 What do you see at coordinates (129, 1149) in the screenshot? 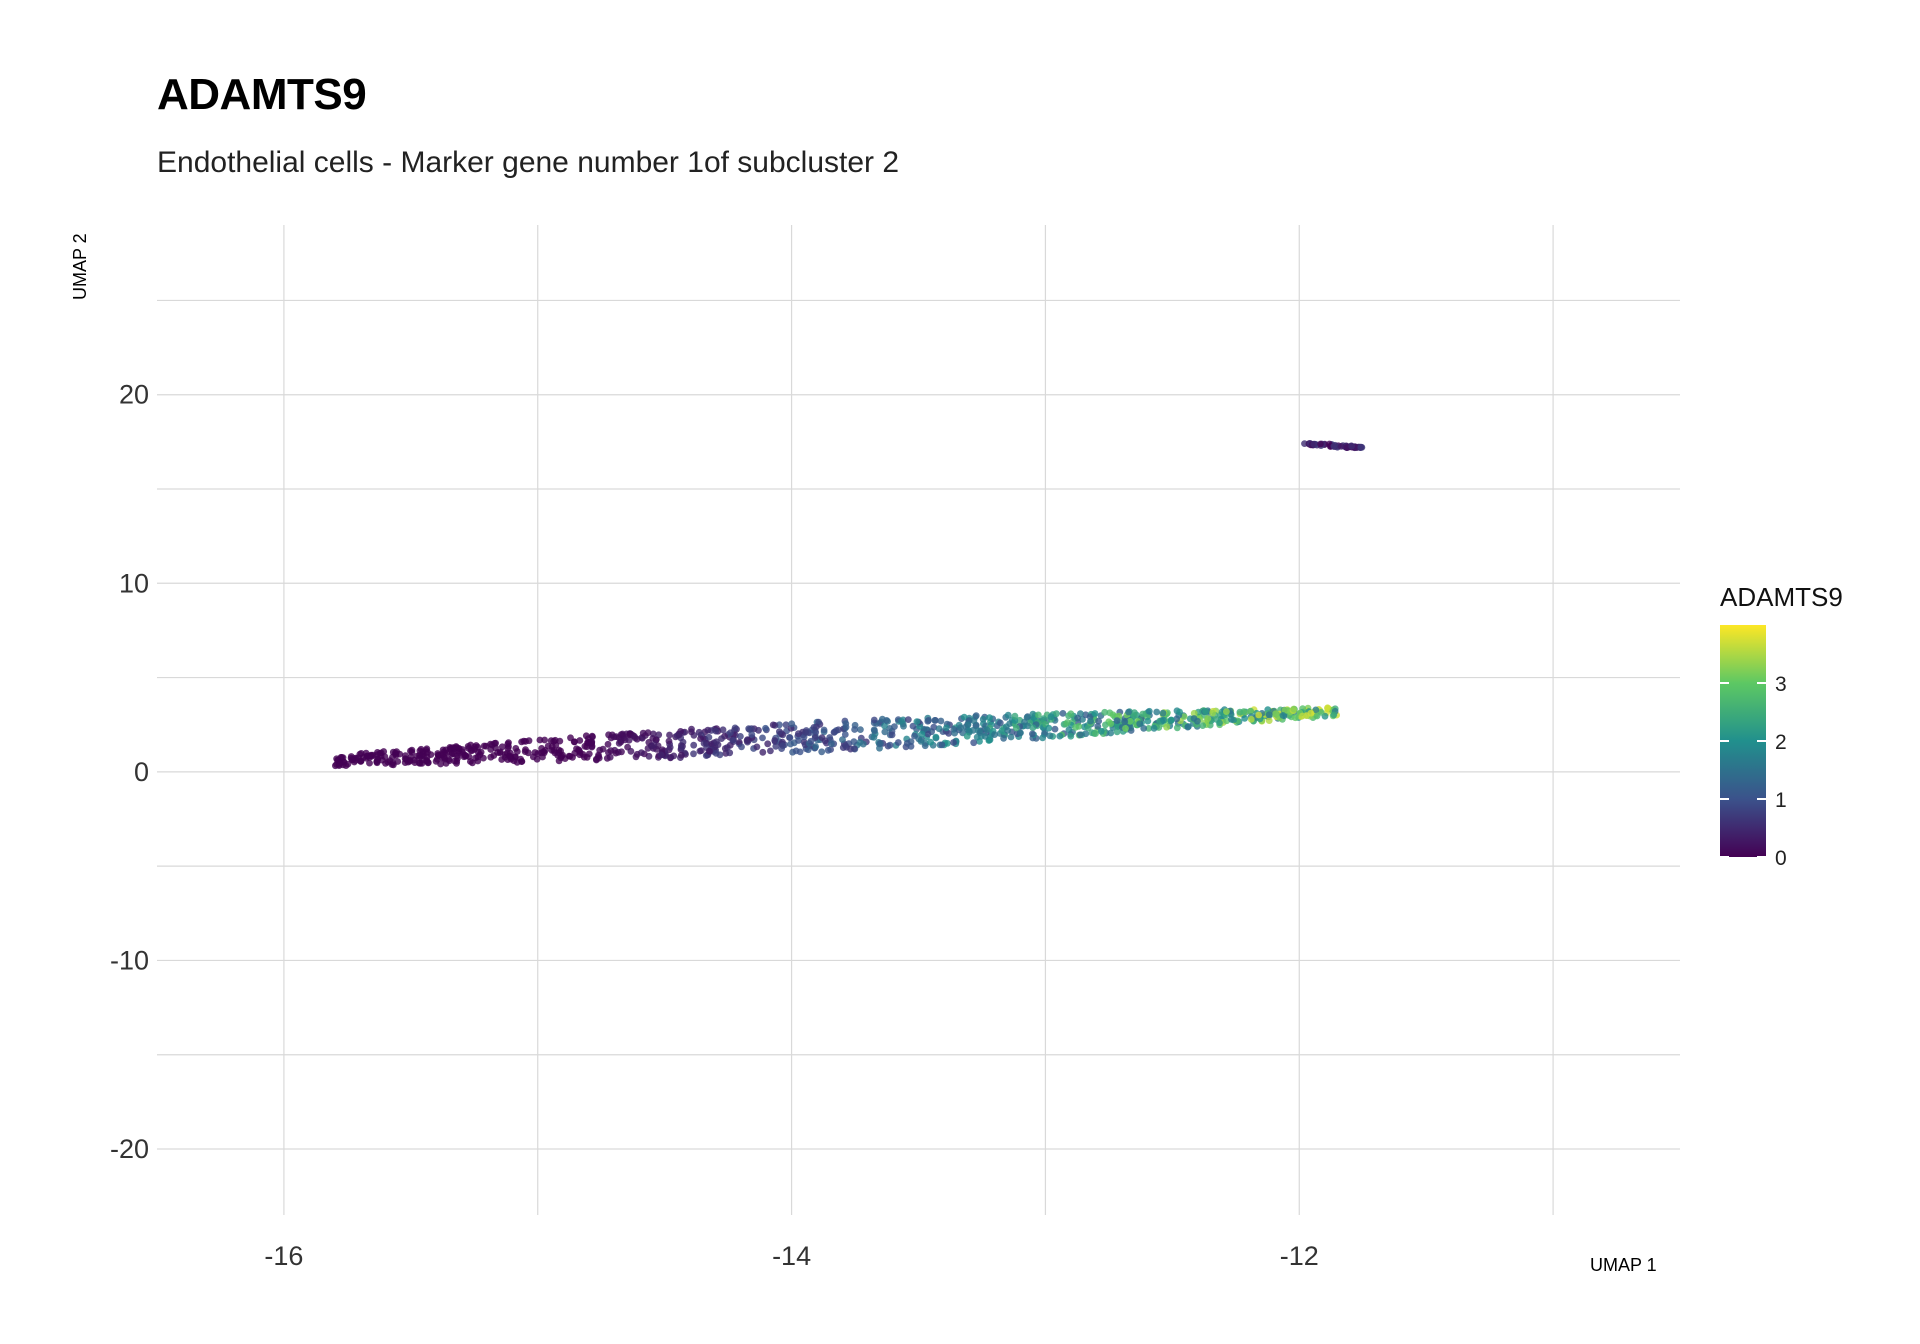
I see `y-tick-label: -20` at bounding box center [129, 1149].